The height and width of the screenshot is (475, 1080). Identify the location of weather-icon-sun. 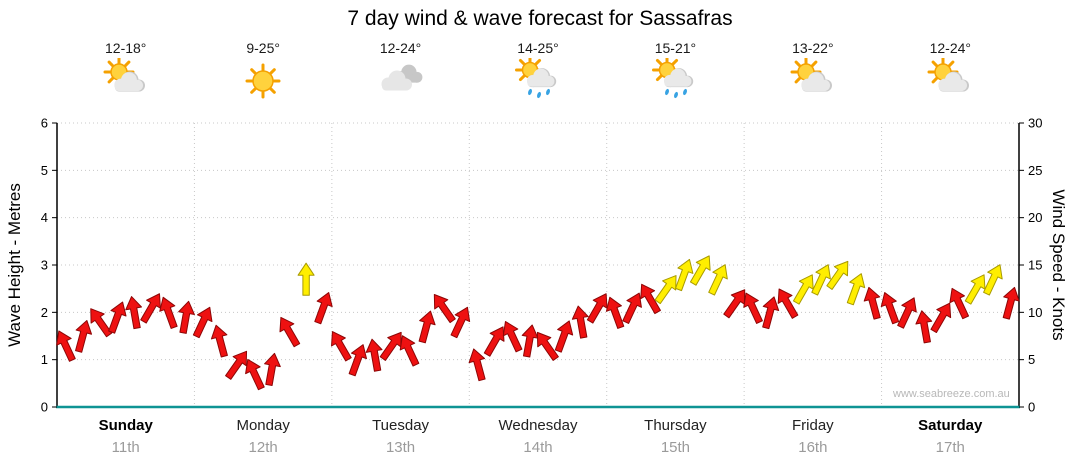
(263, 81).